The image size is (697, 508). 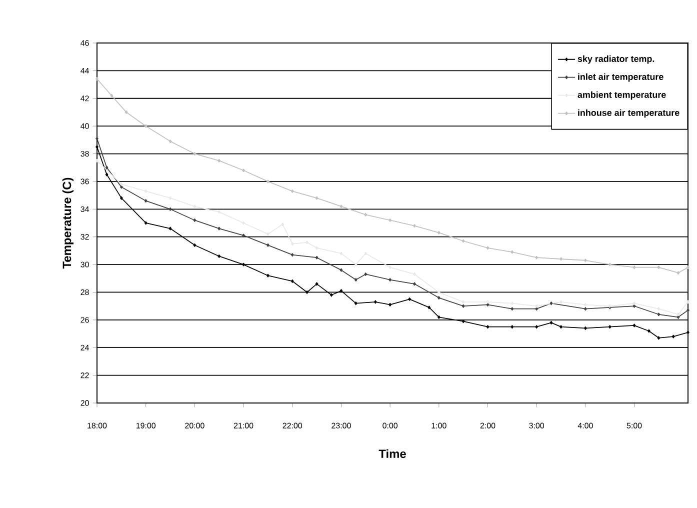 What do you see at coordinates (622, 95) in the screenshot?
I see `legend-label: ambient temperature` at bounding box center [622, 95].